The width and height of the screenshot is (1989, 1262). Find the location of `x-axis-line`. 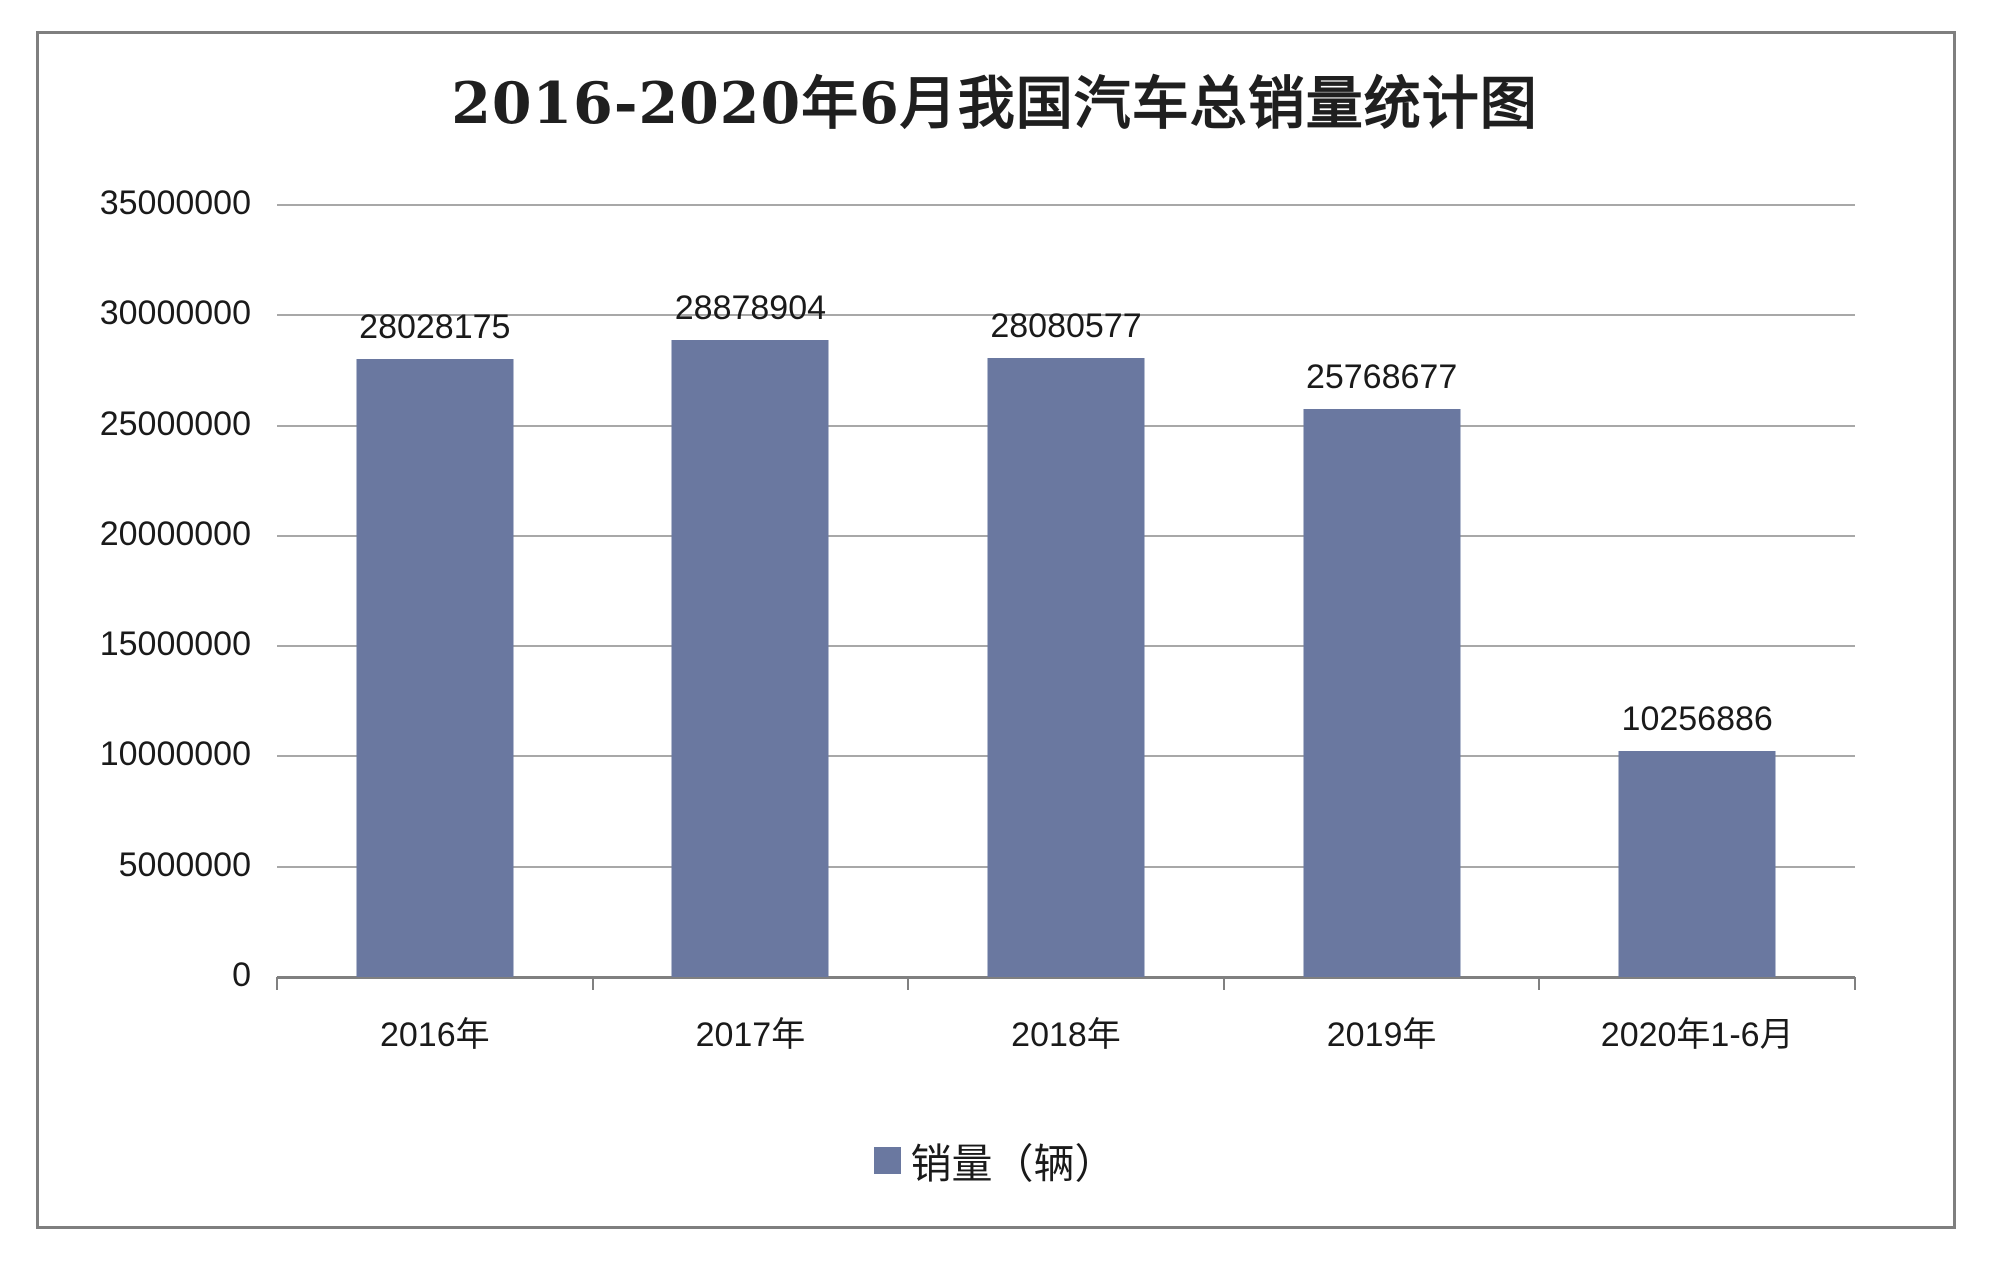

x-axis-line is located at coordinates (1066, 977).